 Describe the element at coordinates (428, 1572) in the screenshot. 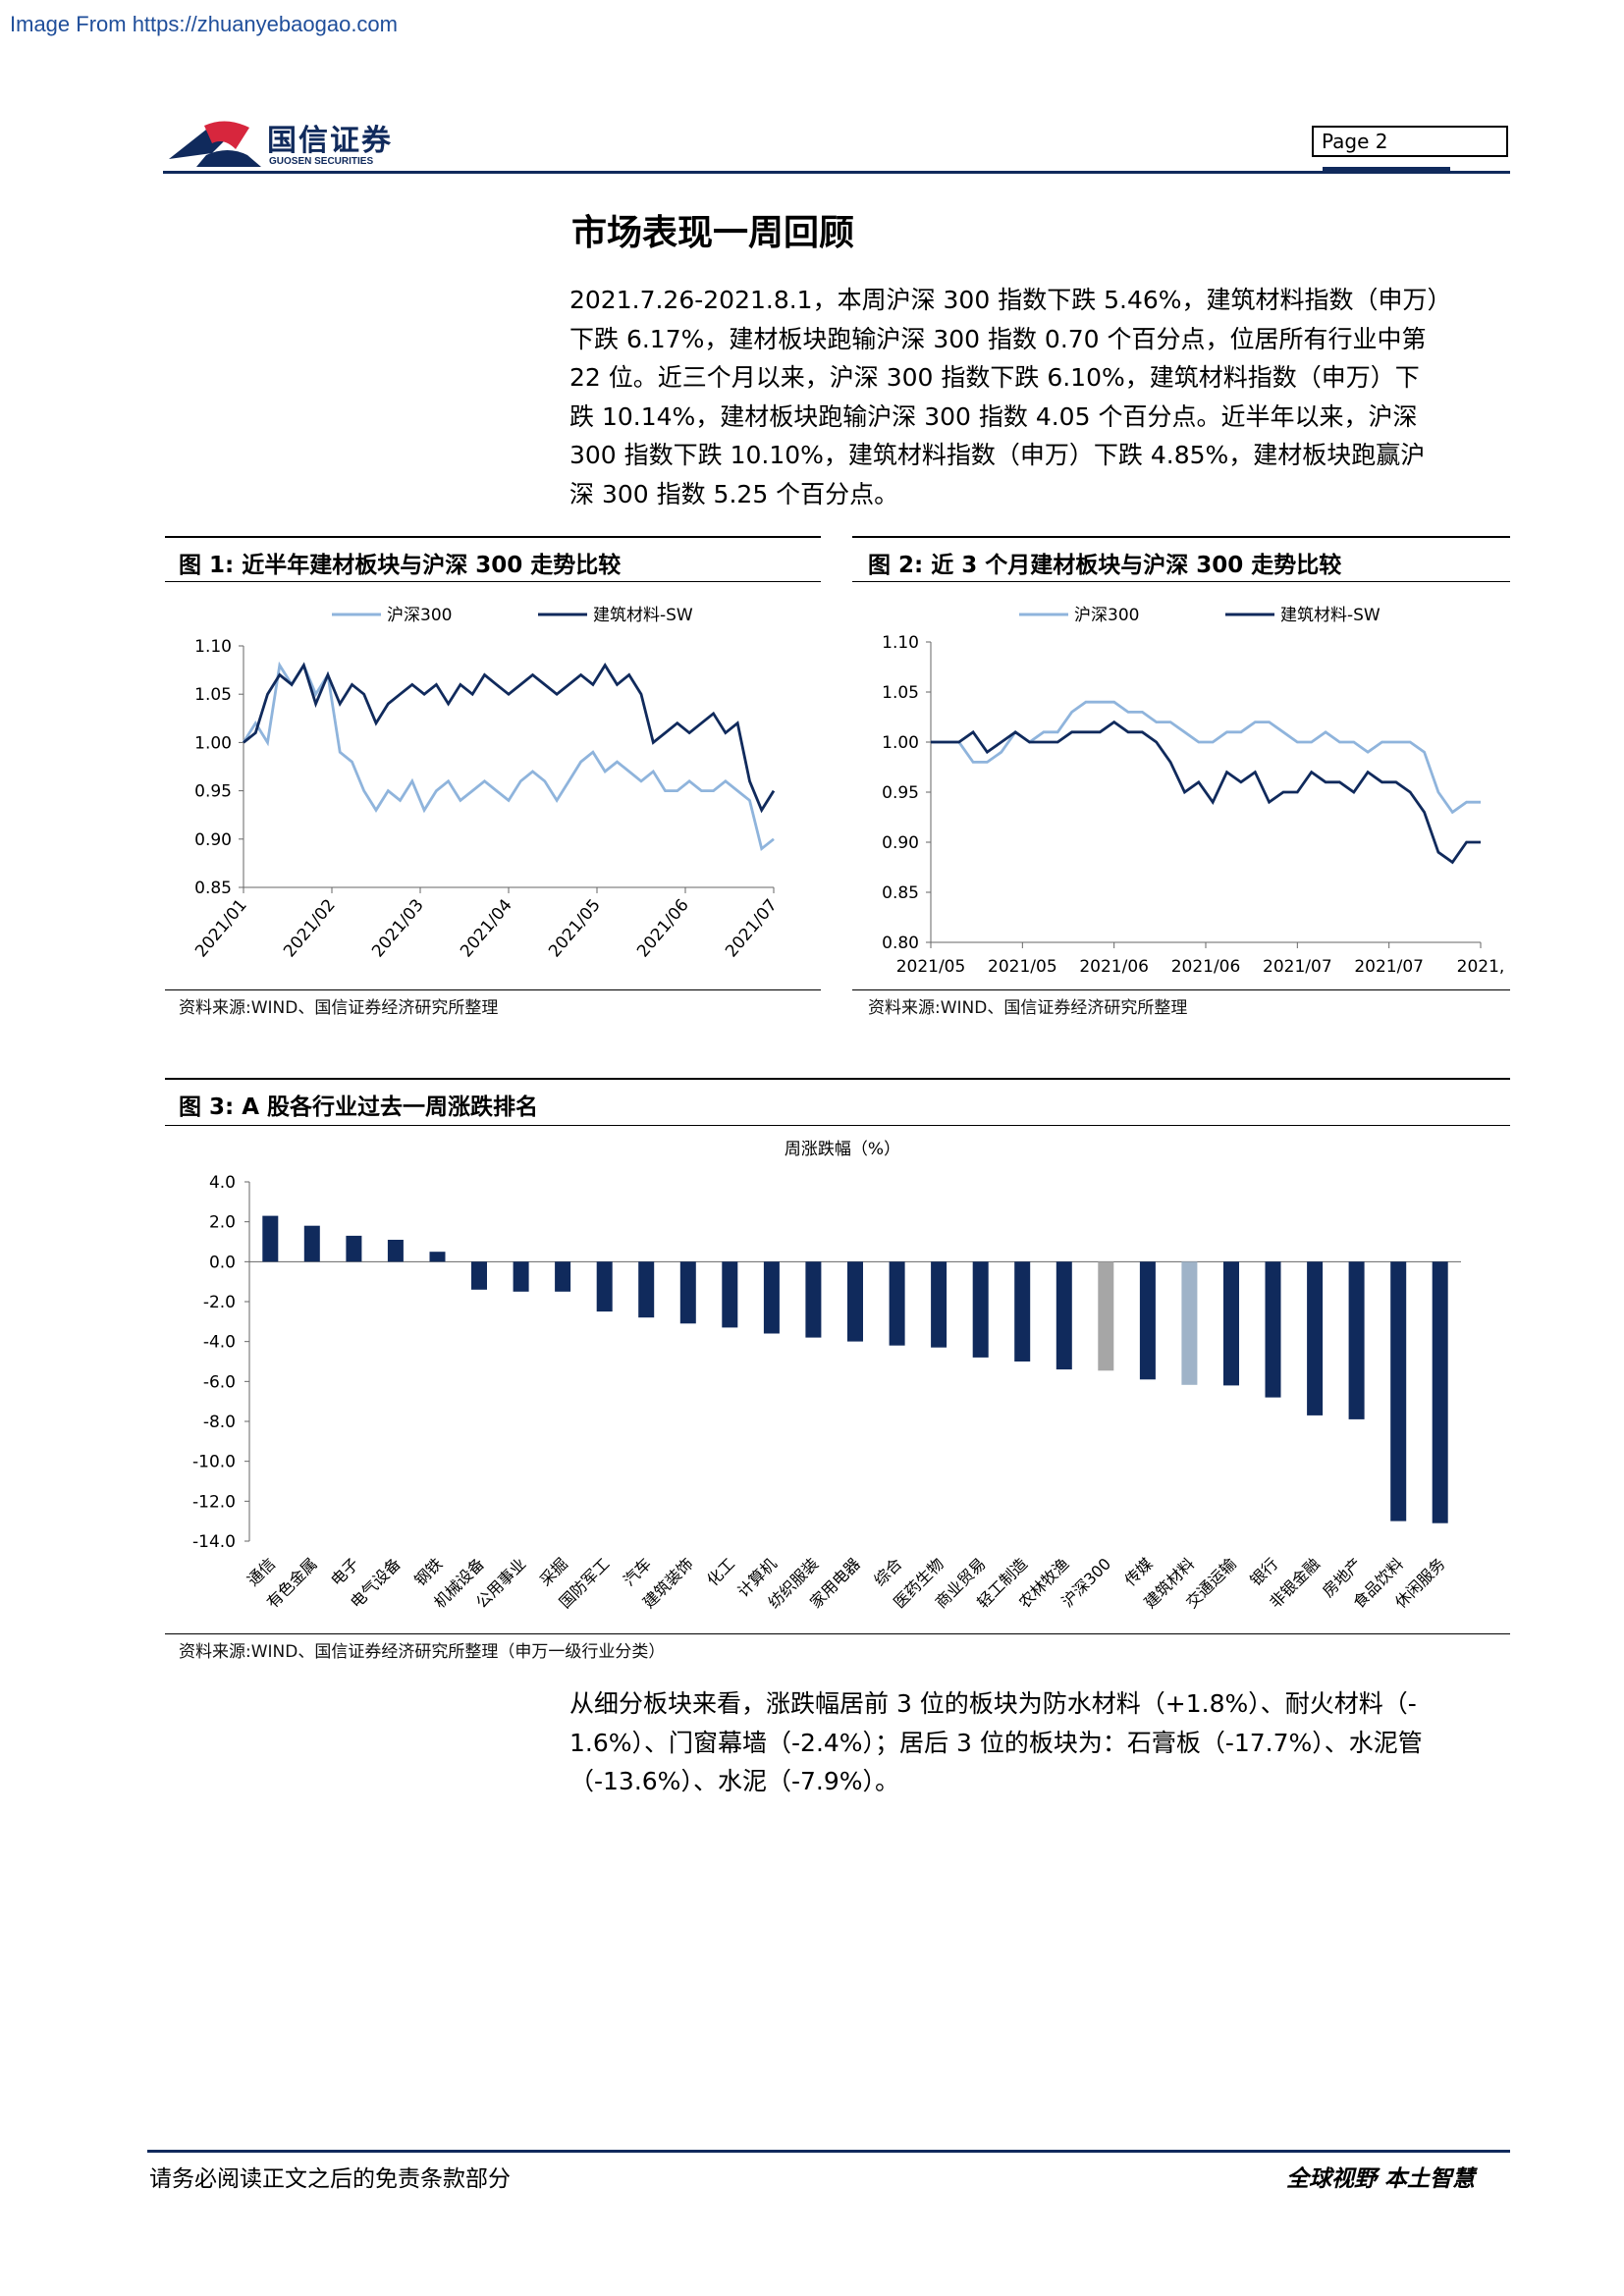

I see `category-label: 钢铁` at that location.